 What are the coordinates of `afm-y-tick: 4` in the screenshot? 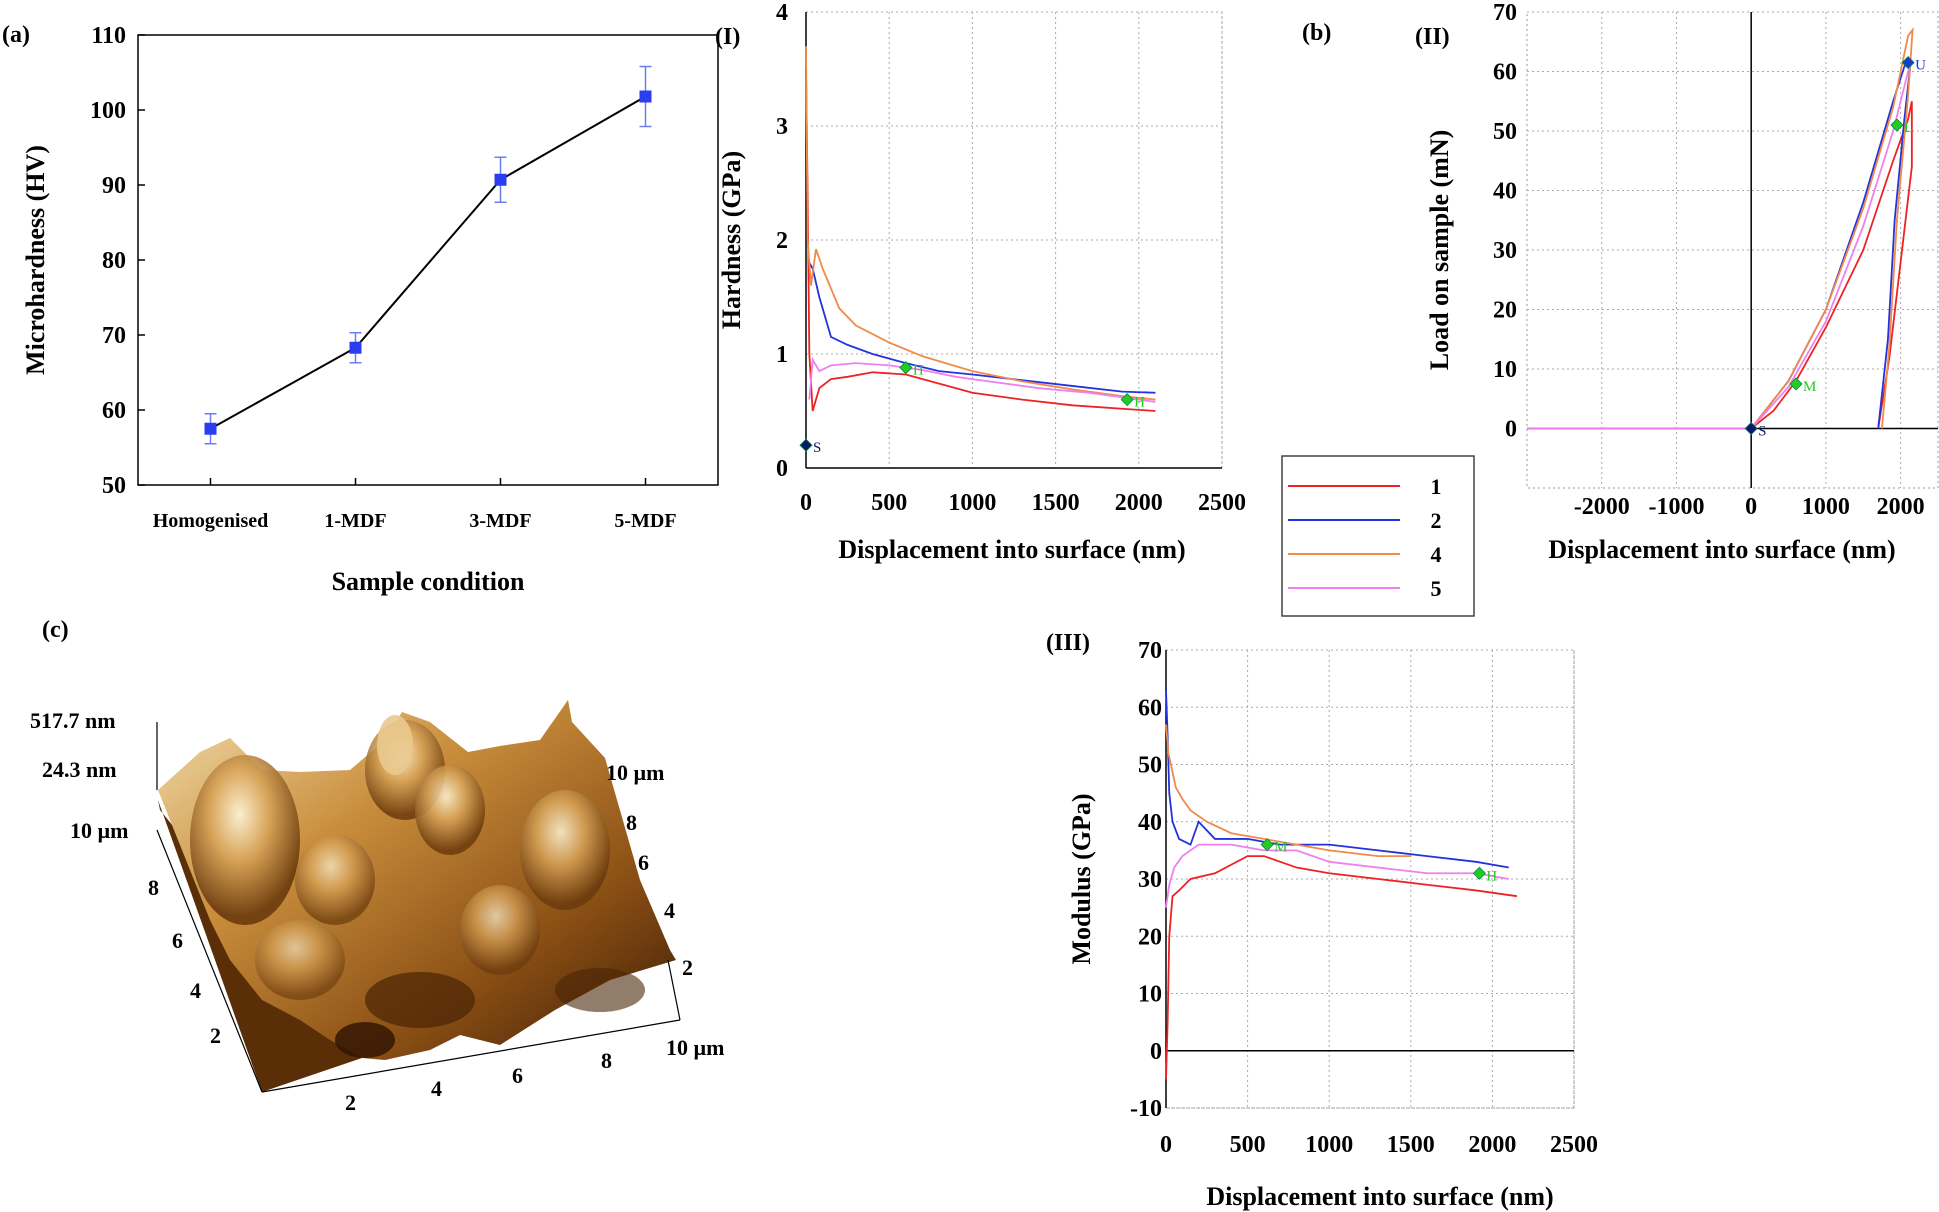 It's located at (195, 990).